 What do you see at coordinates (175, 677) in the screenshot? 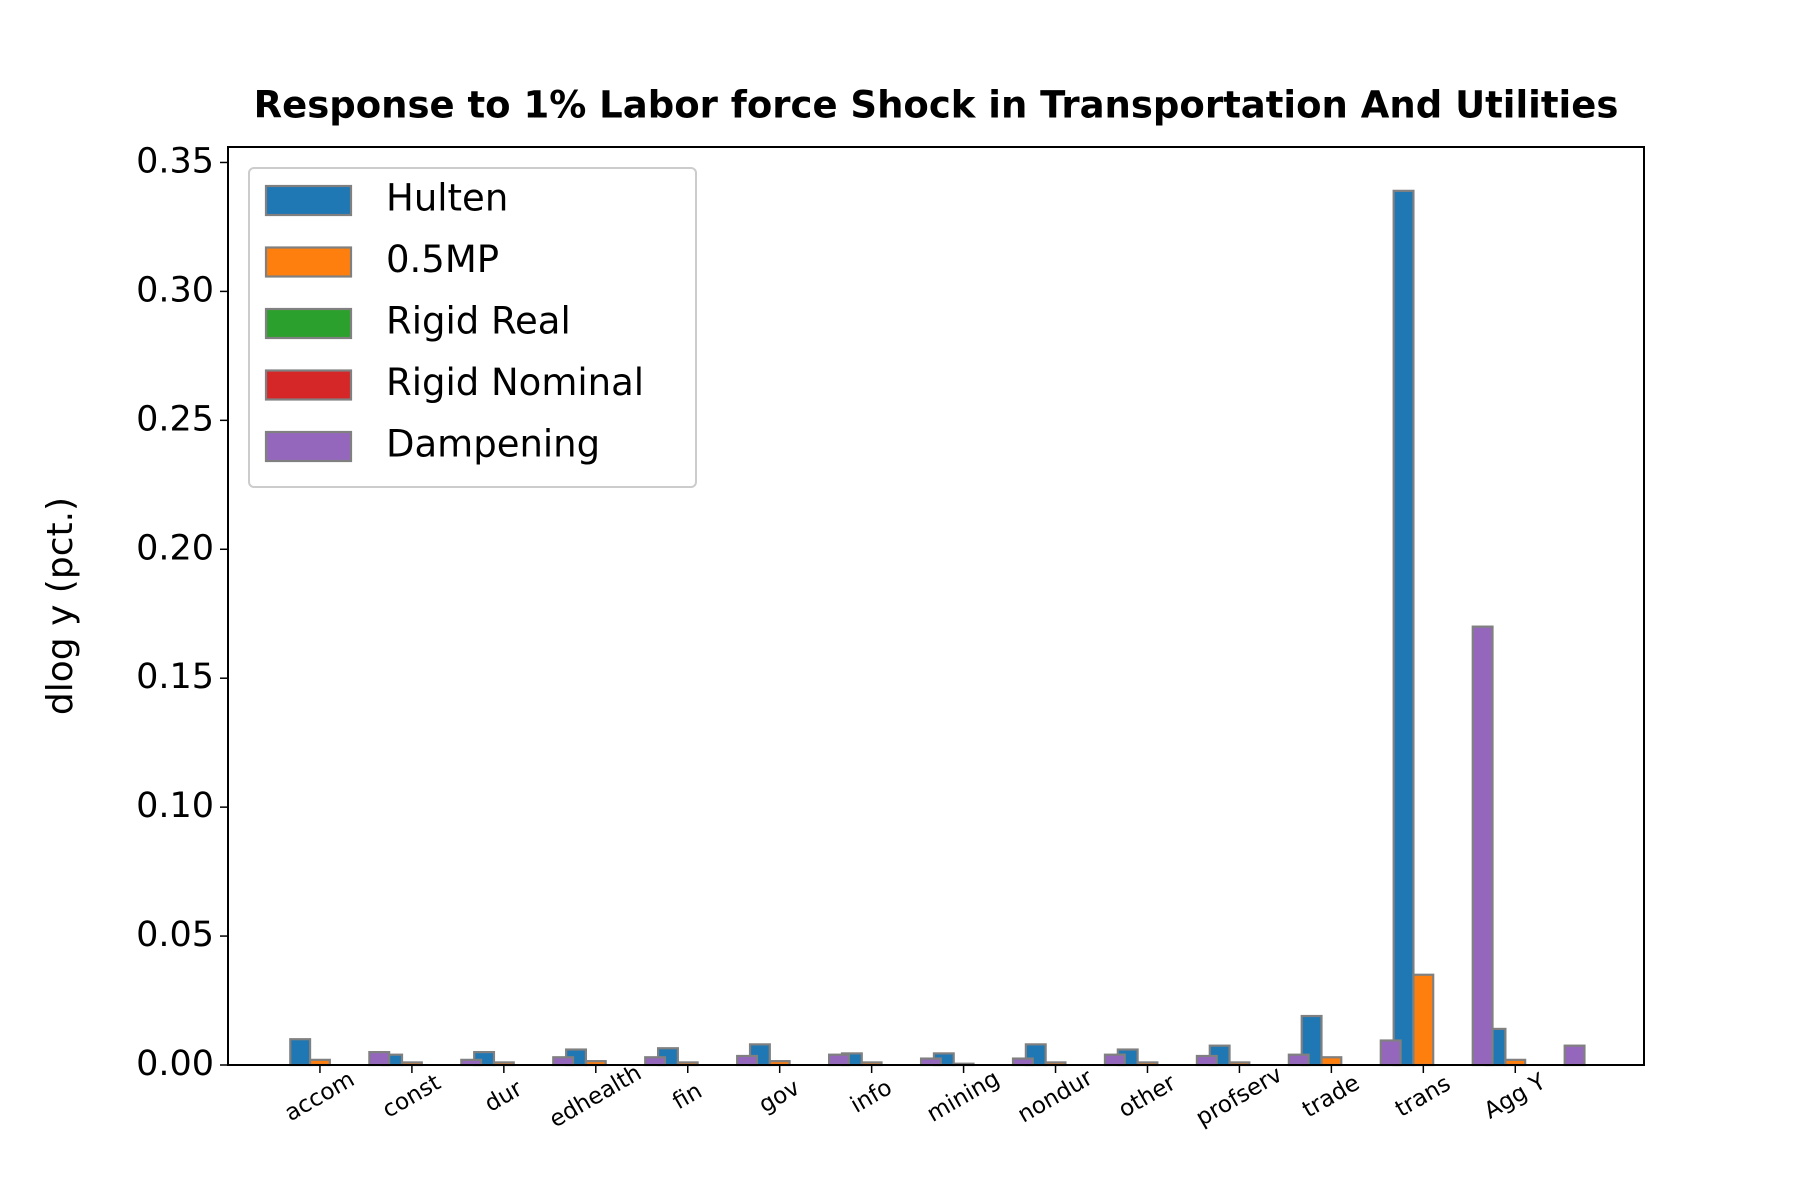
I see `y-tick-label: 0.15` at bounding box center [175, 677].